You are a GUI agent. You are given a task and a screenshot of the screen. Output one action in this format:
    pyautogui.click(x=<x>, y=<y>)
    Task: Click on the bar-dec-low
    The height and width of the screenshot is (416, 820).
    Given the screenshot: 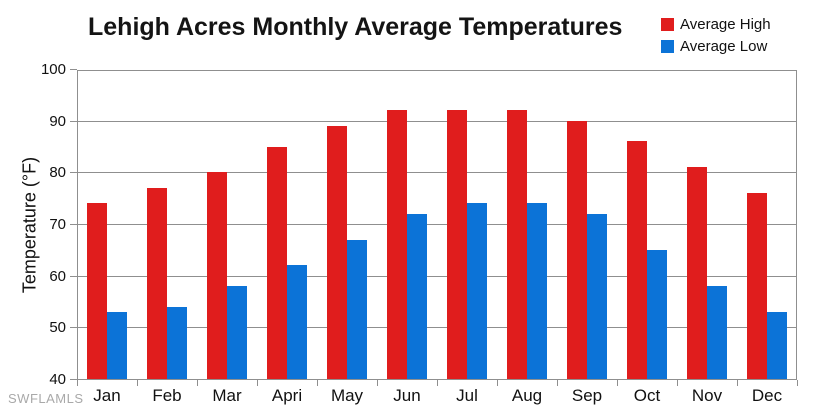 What is the action you would take?
    pyautogui.click(x=777, y=345)
    